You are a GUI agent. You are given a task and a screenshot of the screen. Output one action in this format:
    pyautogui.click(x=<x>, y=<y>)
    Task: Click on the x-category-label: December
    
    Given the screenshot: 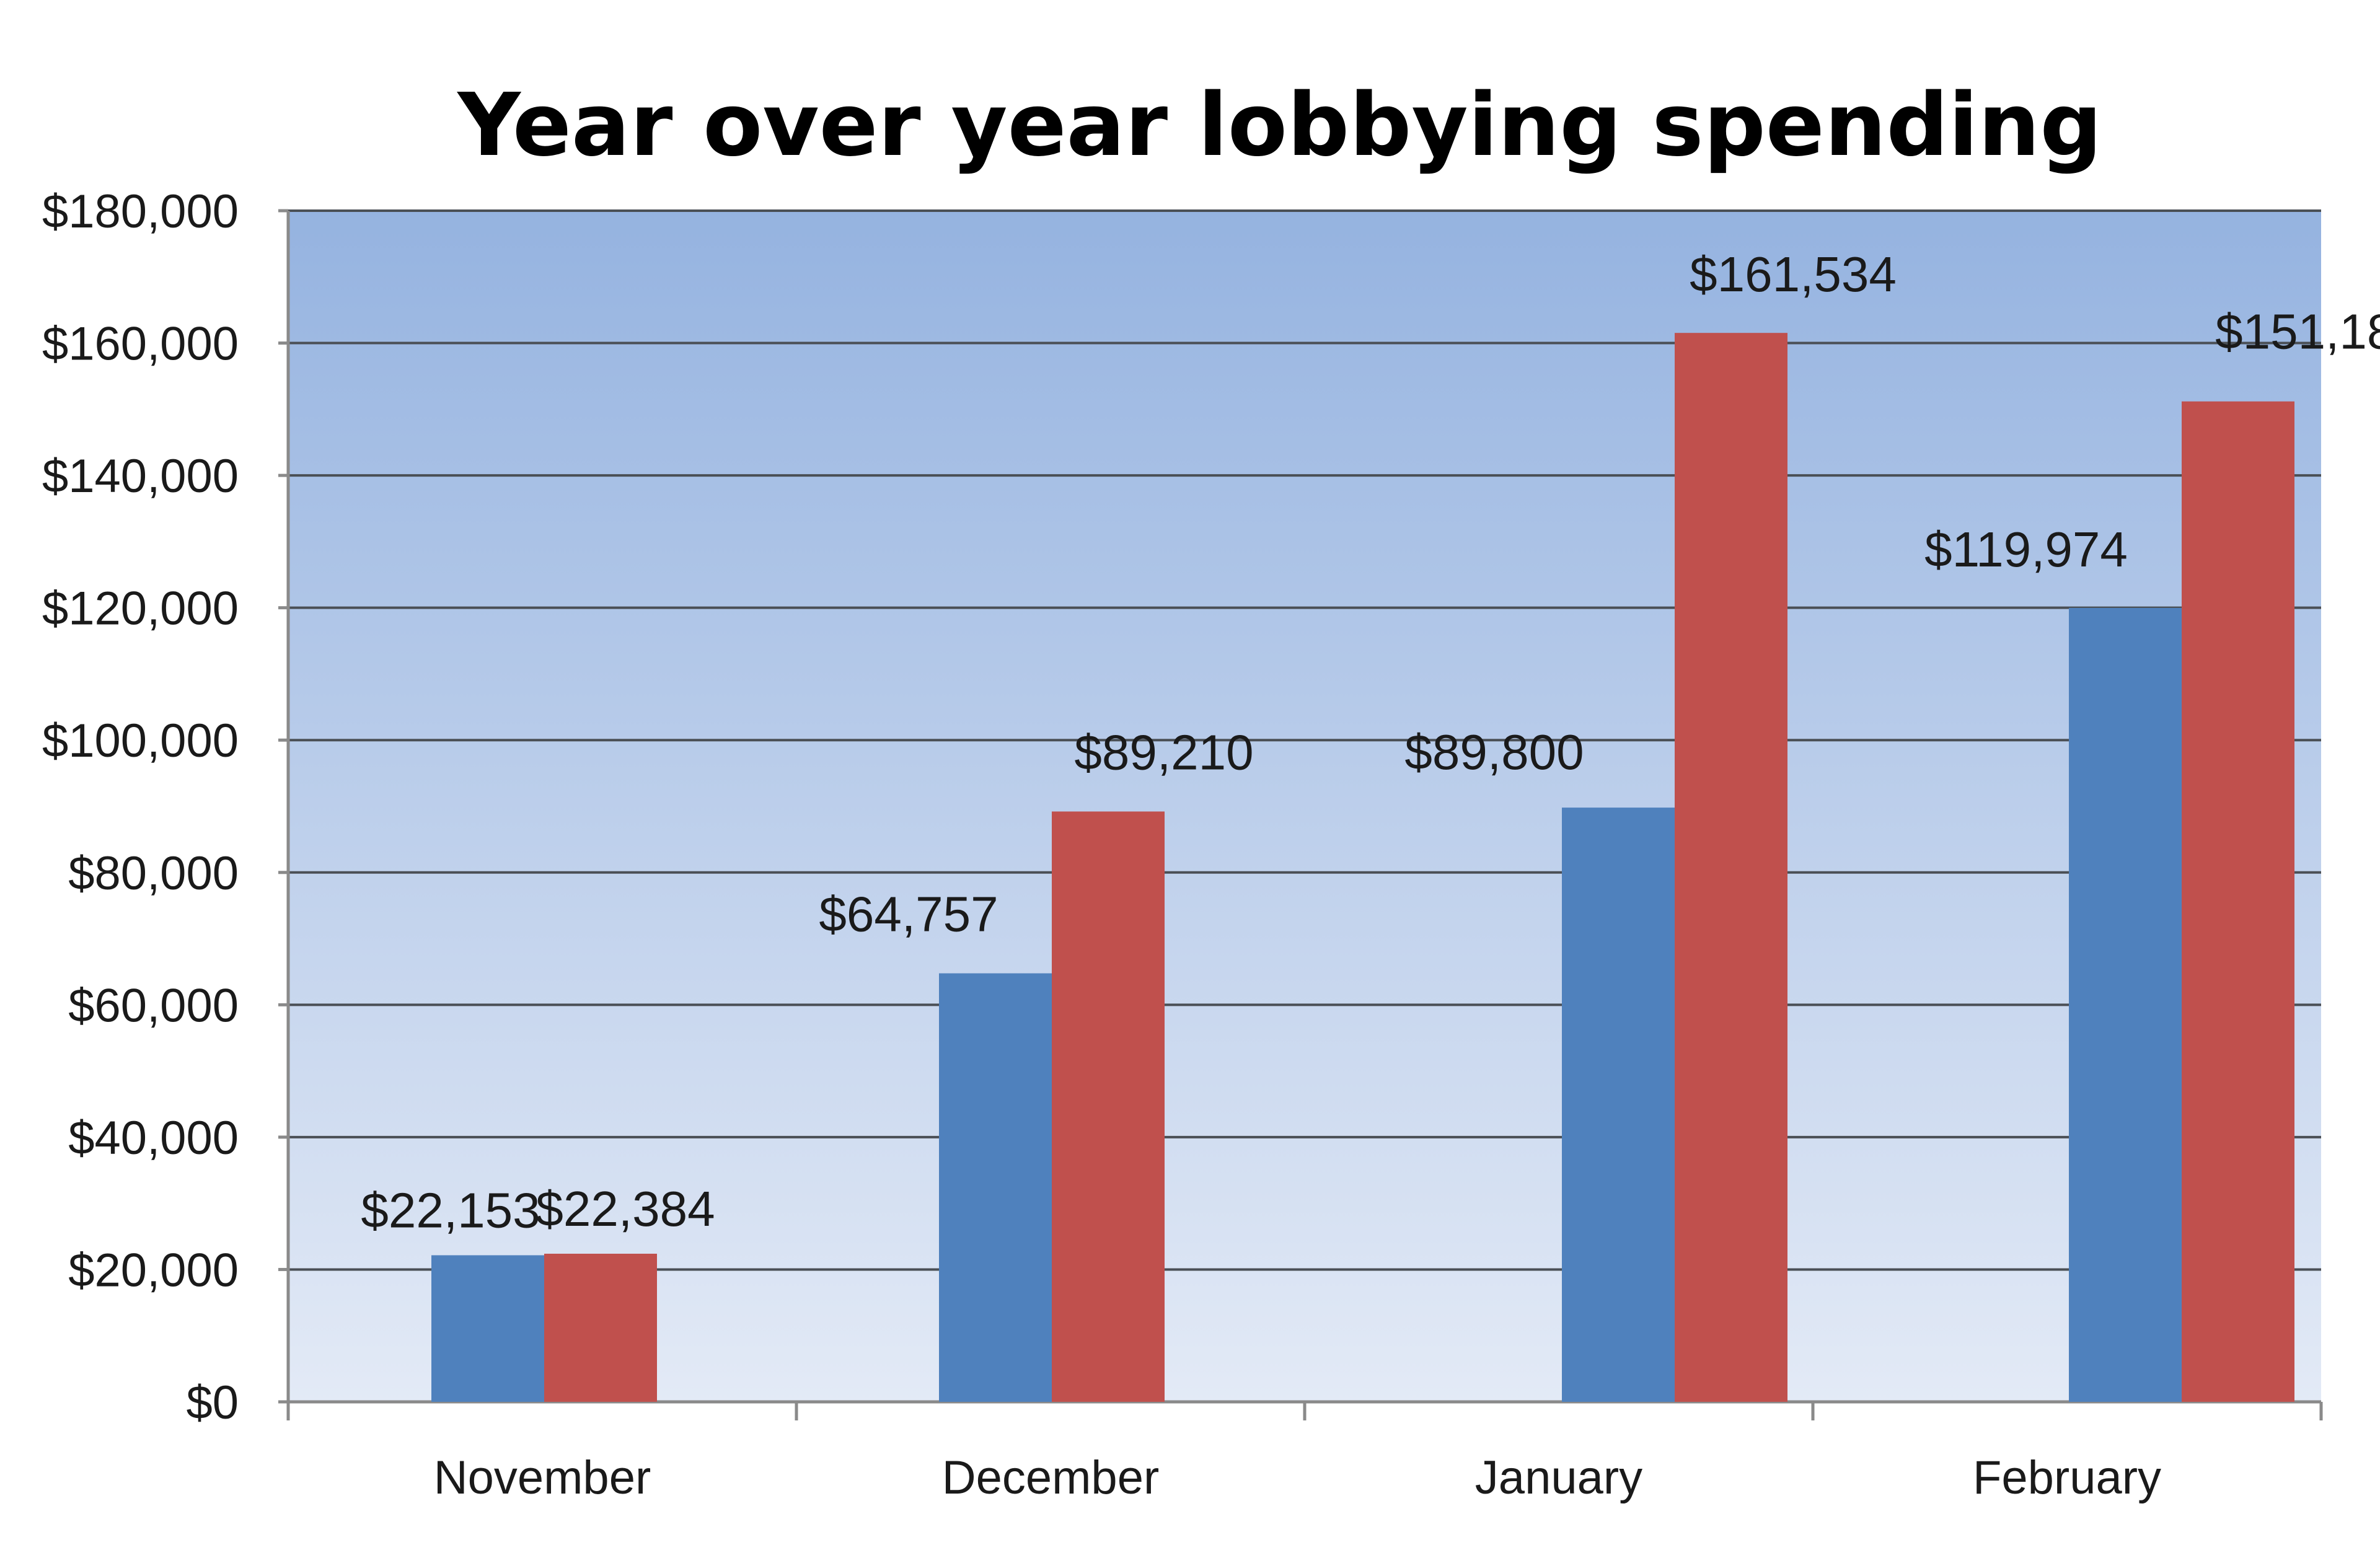 What is the action you would take?
    pyautogui.click(x=1051, y=1477)
    